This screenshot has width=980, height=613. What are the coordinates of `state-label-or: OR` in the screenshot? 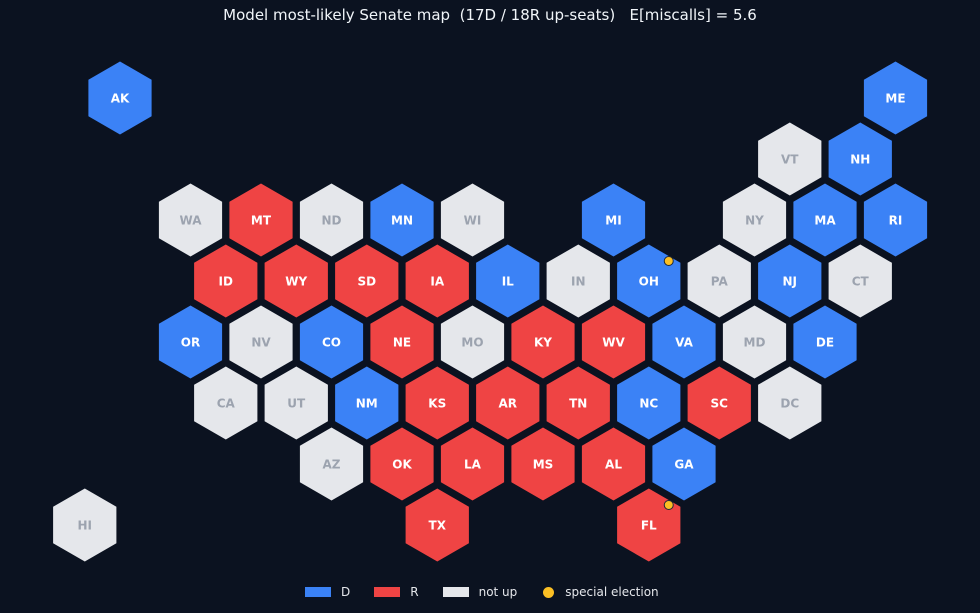 It's located at (190, 343).